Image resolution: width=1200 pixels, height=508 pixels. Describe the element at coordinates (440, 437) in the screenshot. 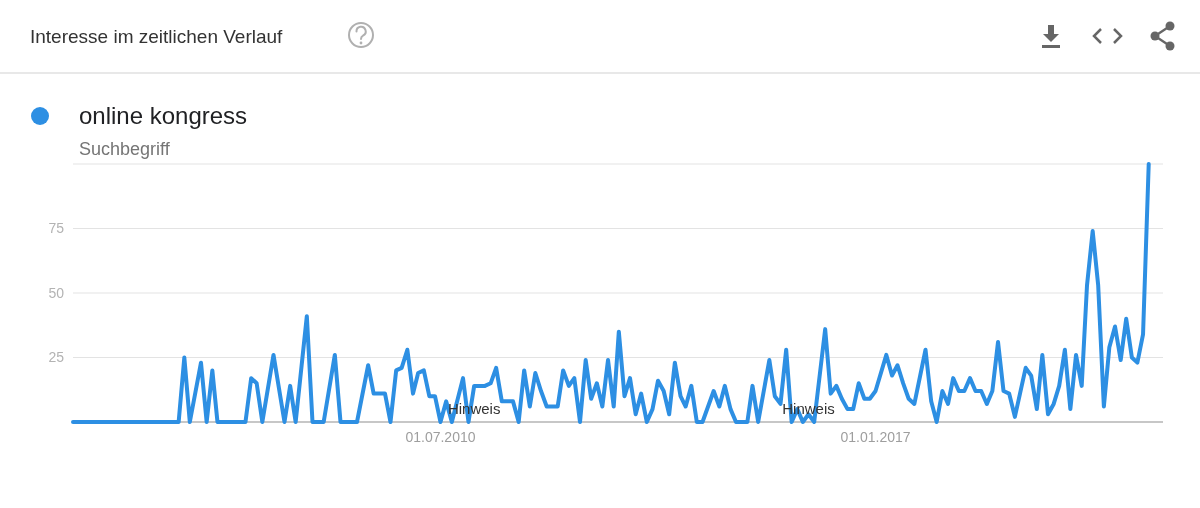

I see `x-tick-label: 01.07.2010` at that location.